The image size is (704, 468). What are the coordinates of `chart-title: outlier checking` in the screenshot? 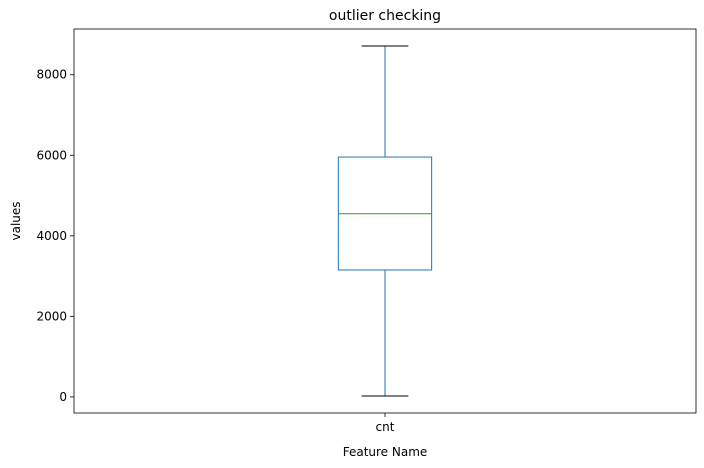 It's located at (385, 16).